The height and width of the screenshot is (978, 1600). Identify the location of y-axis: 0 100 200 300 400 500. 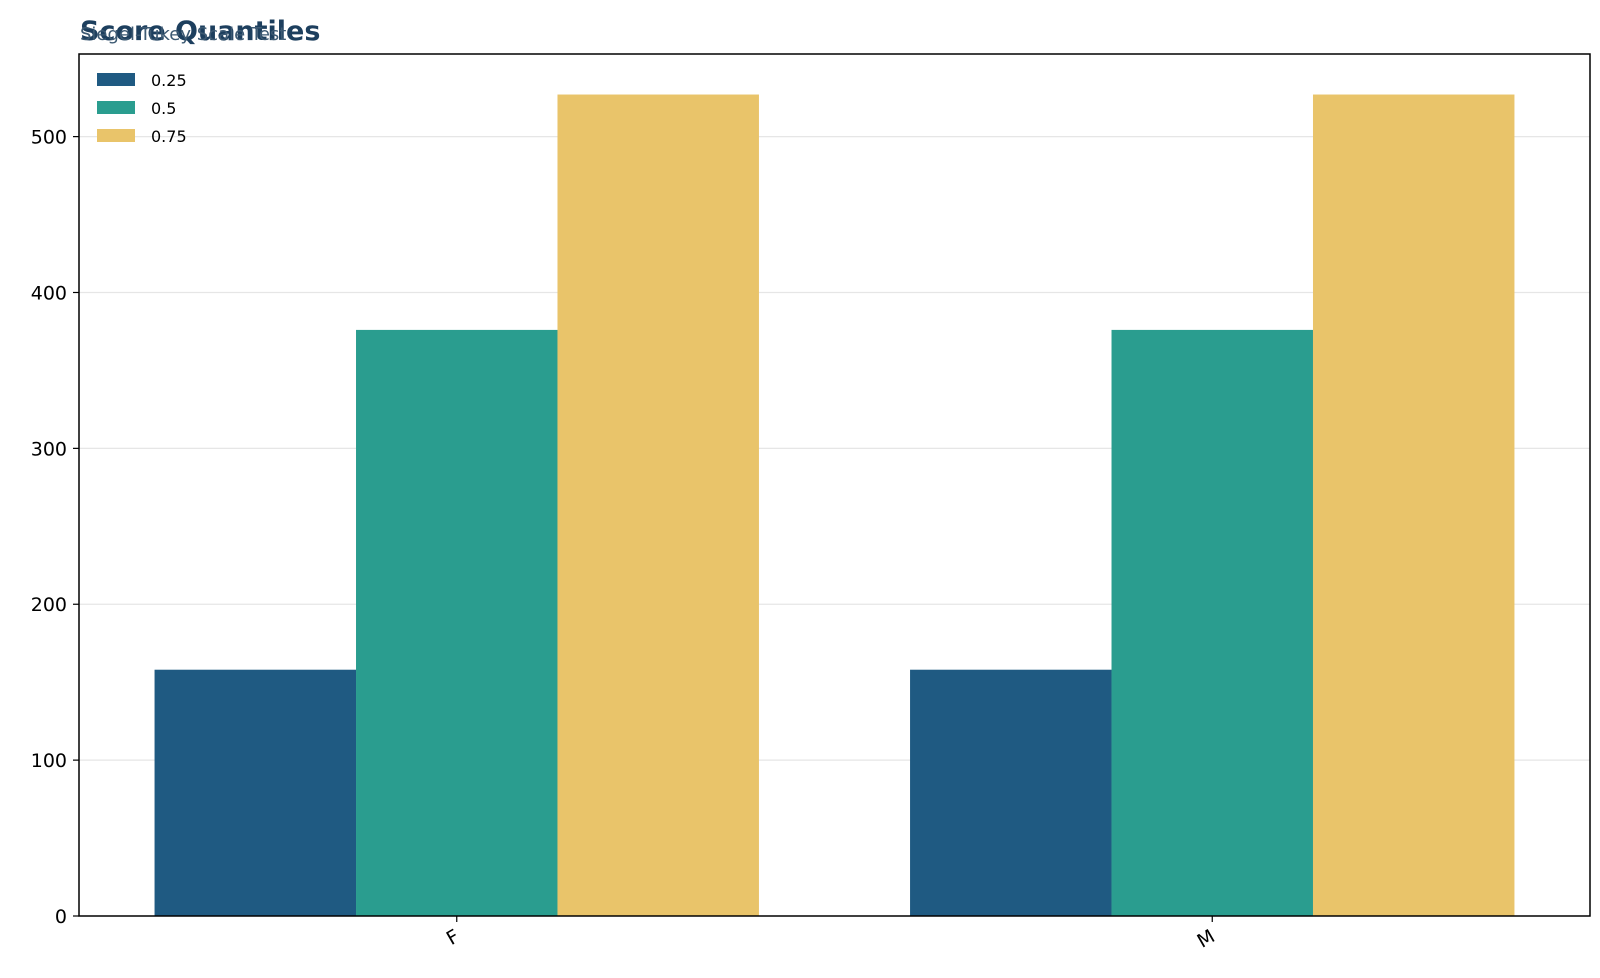
(55, 527).